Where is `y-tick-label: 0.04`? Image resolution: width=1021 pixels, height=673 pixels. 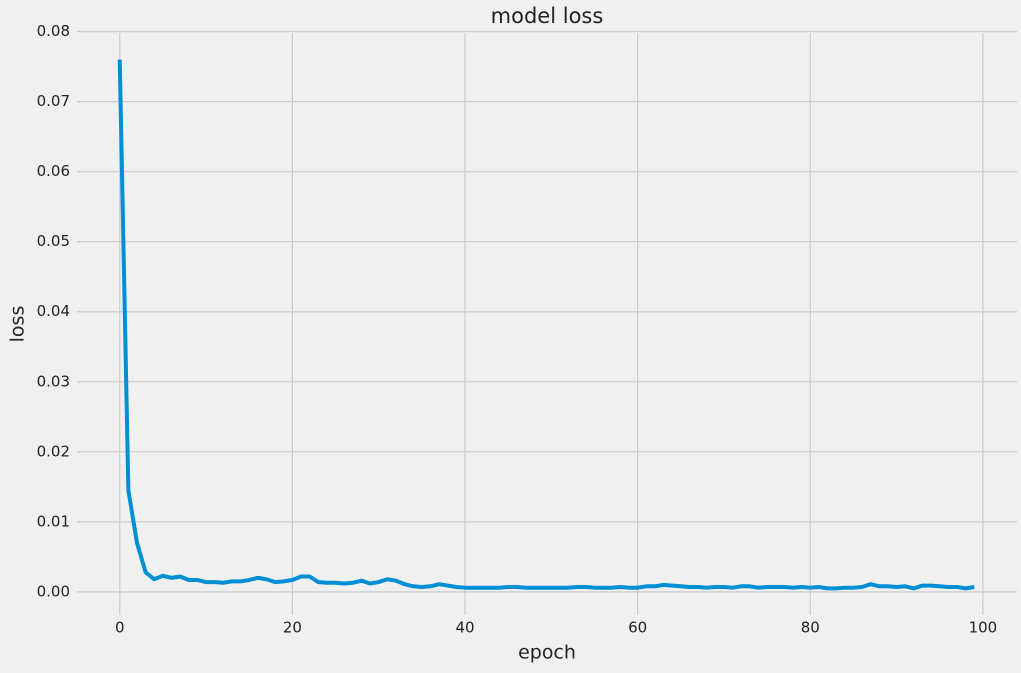 y-tick-label: 0.04 is located at coordinates (53, 311).